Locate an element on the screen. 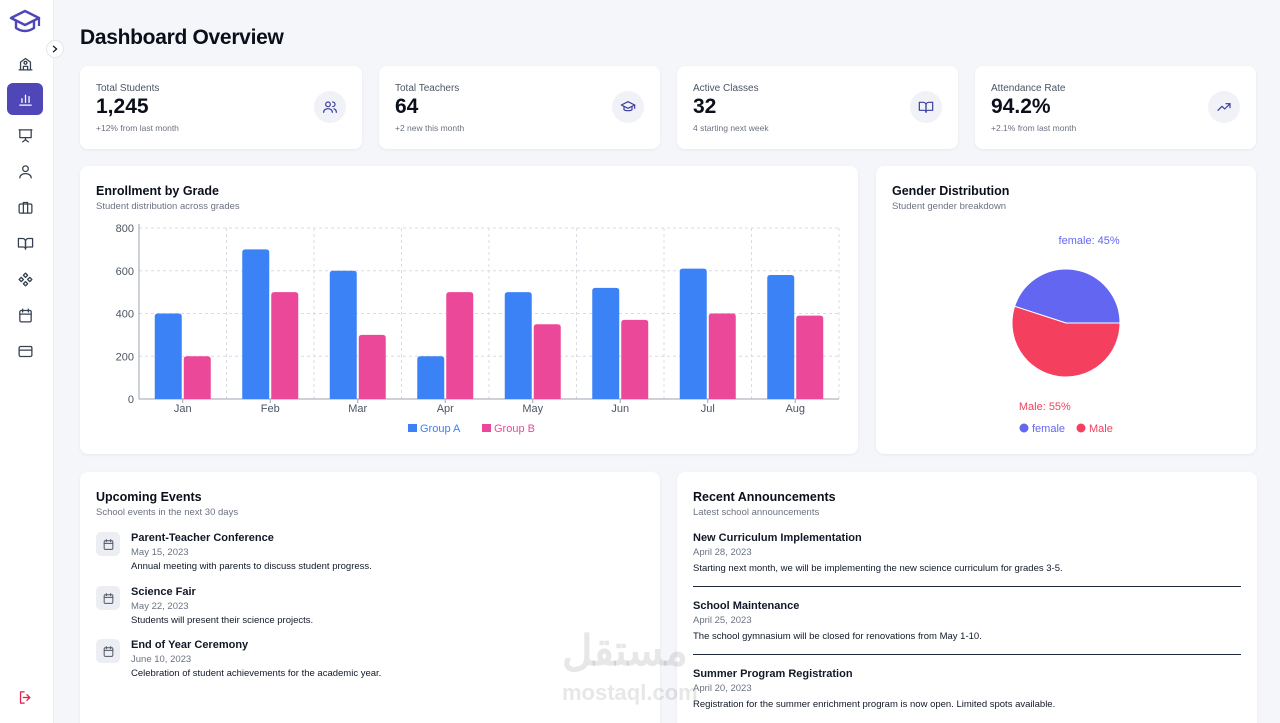 The height and width of the screenshot is (723, 1280). events-title: Upcoming Events is located at coordinates (149, 497).